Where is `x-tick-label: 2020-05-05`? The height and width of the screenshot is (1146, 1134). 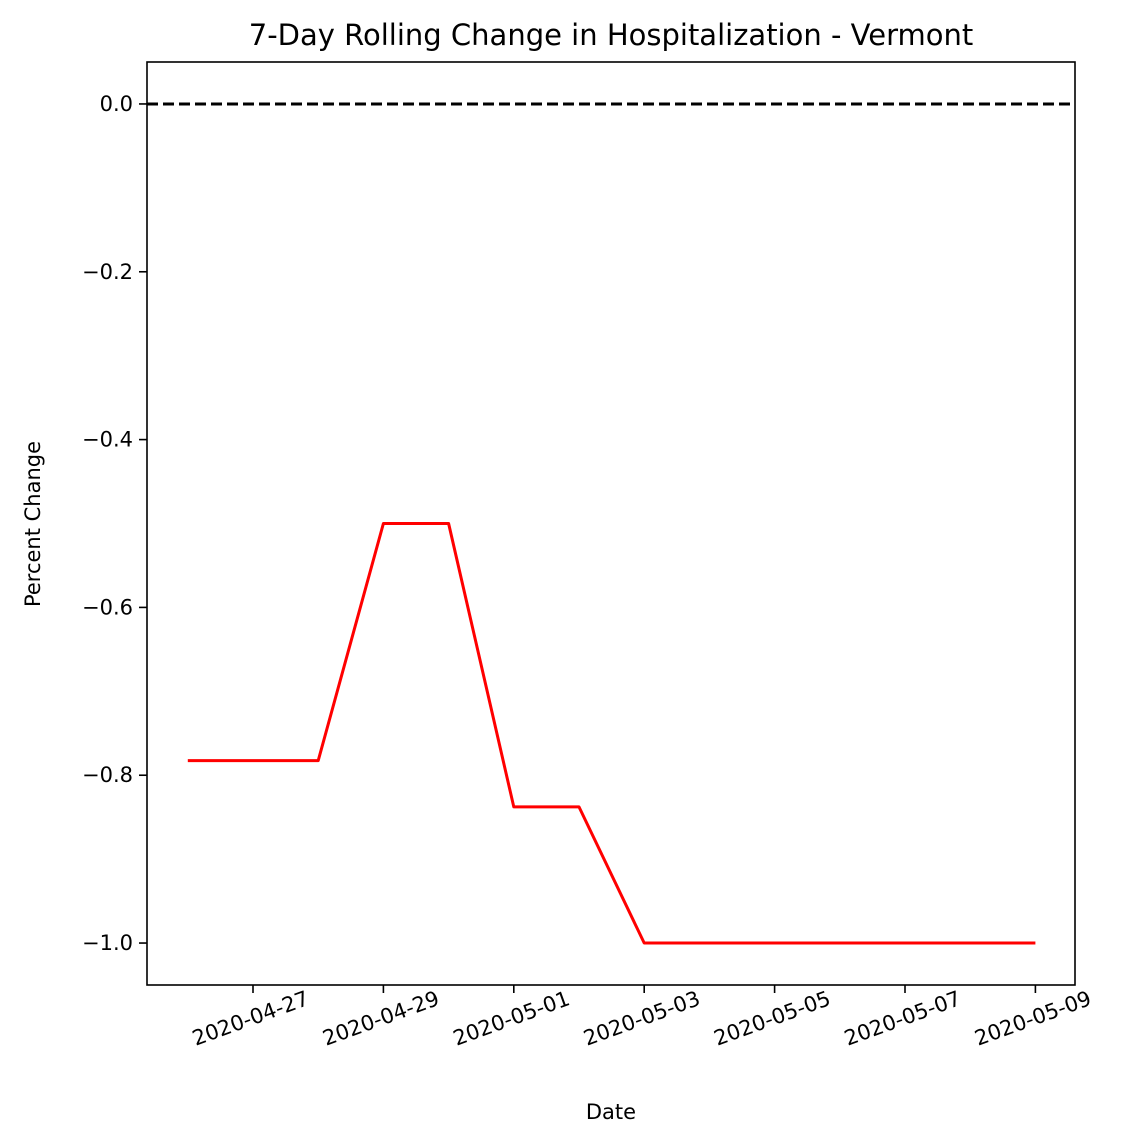 x-tick-label: 2020-05-05 is located at coordinates (772, 1018).